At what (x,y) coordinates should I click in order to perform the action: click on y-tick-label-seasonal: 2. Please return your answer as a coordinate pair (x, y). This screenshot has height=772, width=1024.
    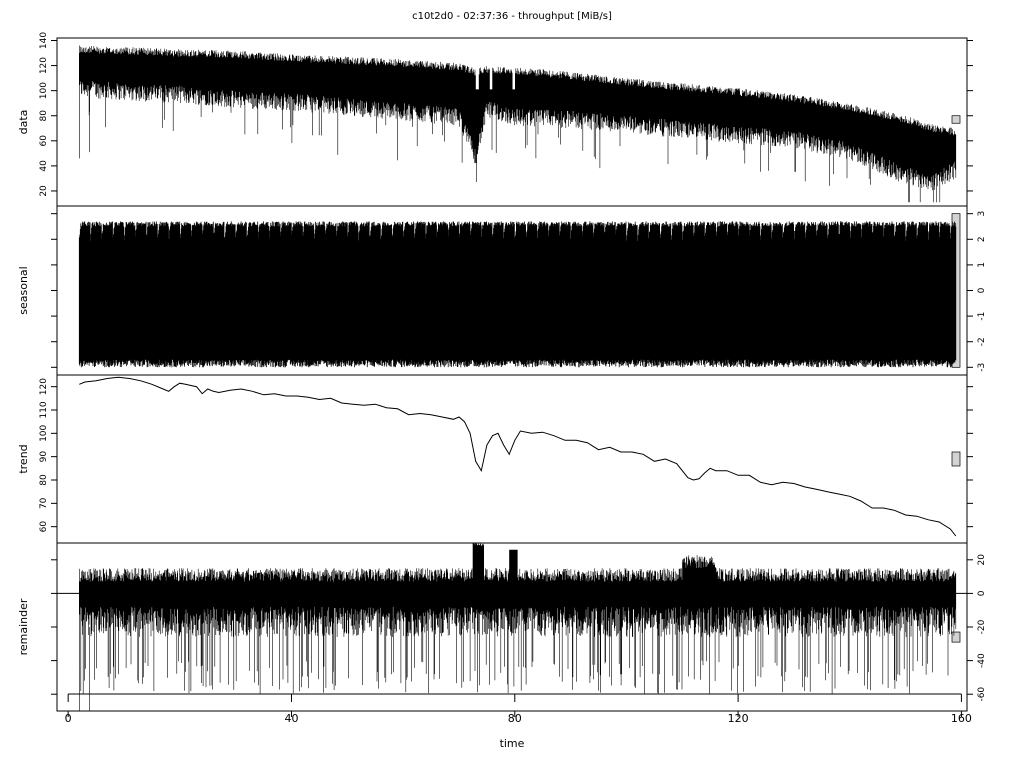
    Looking at the image, I should click on (982, 239).